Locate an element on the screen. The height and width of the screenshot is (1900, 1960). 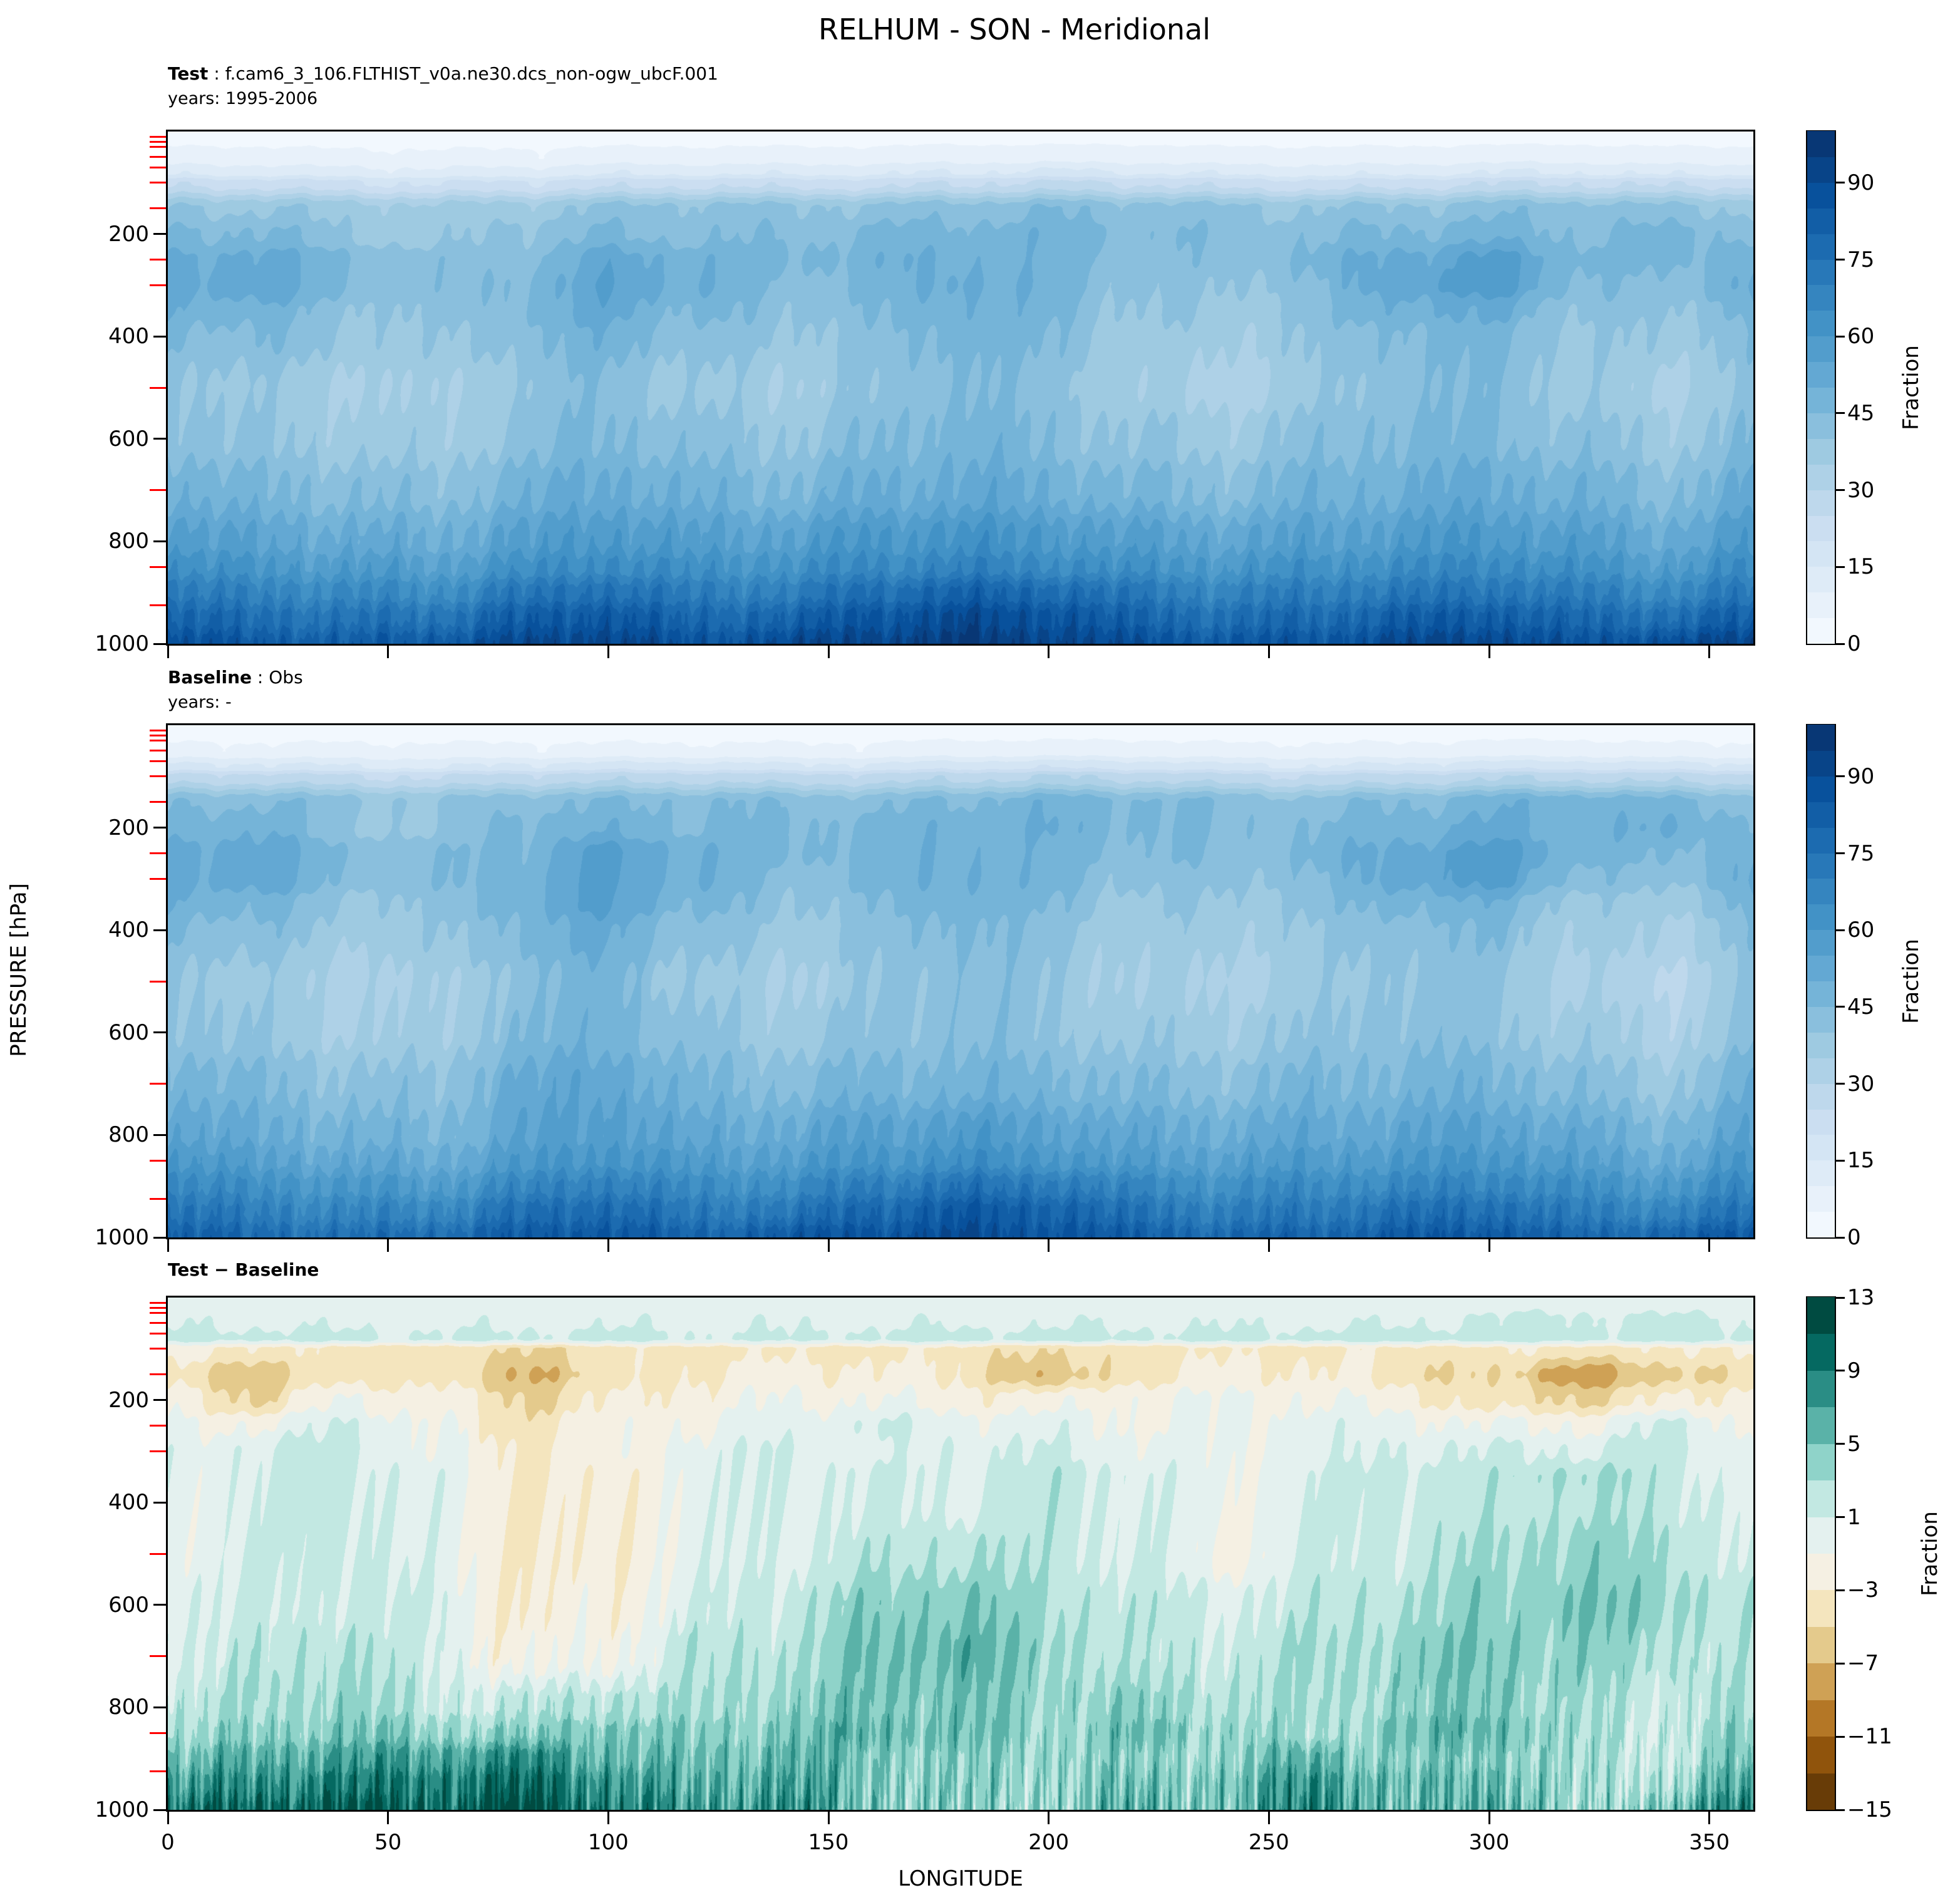
colorbar-baseline is located at coordinates (1821, 981).